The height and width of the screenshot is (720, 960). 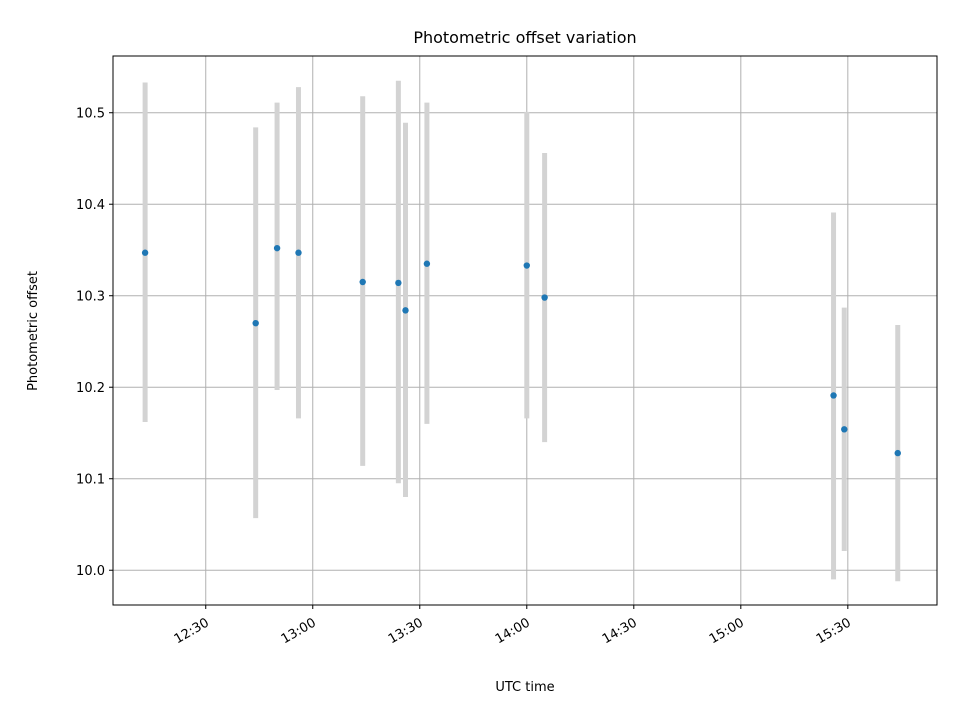 What do you see at coordinates (90, 297) in the screenshot?
I see `y-tick-label: 10.3` at bounding box center [90, 297].